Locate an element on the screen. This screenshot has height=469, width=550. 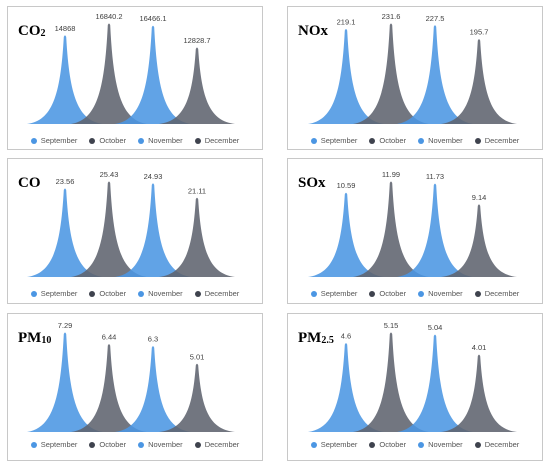
chart-svg: 10.59 11.99 11.73 9.14 is located at coordinates (412, 223).